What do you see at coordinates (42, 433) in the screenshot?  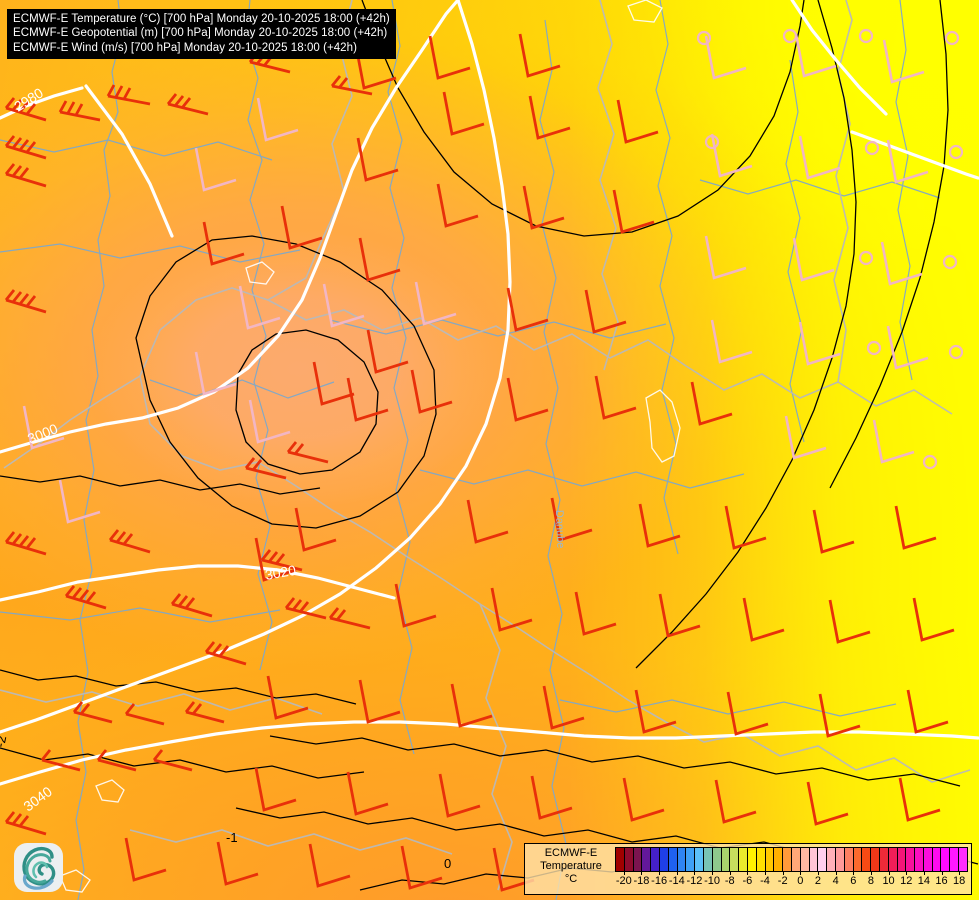 I see `geopotential-label-3000: 3000` at bounding box center [42, 433].